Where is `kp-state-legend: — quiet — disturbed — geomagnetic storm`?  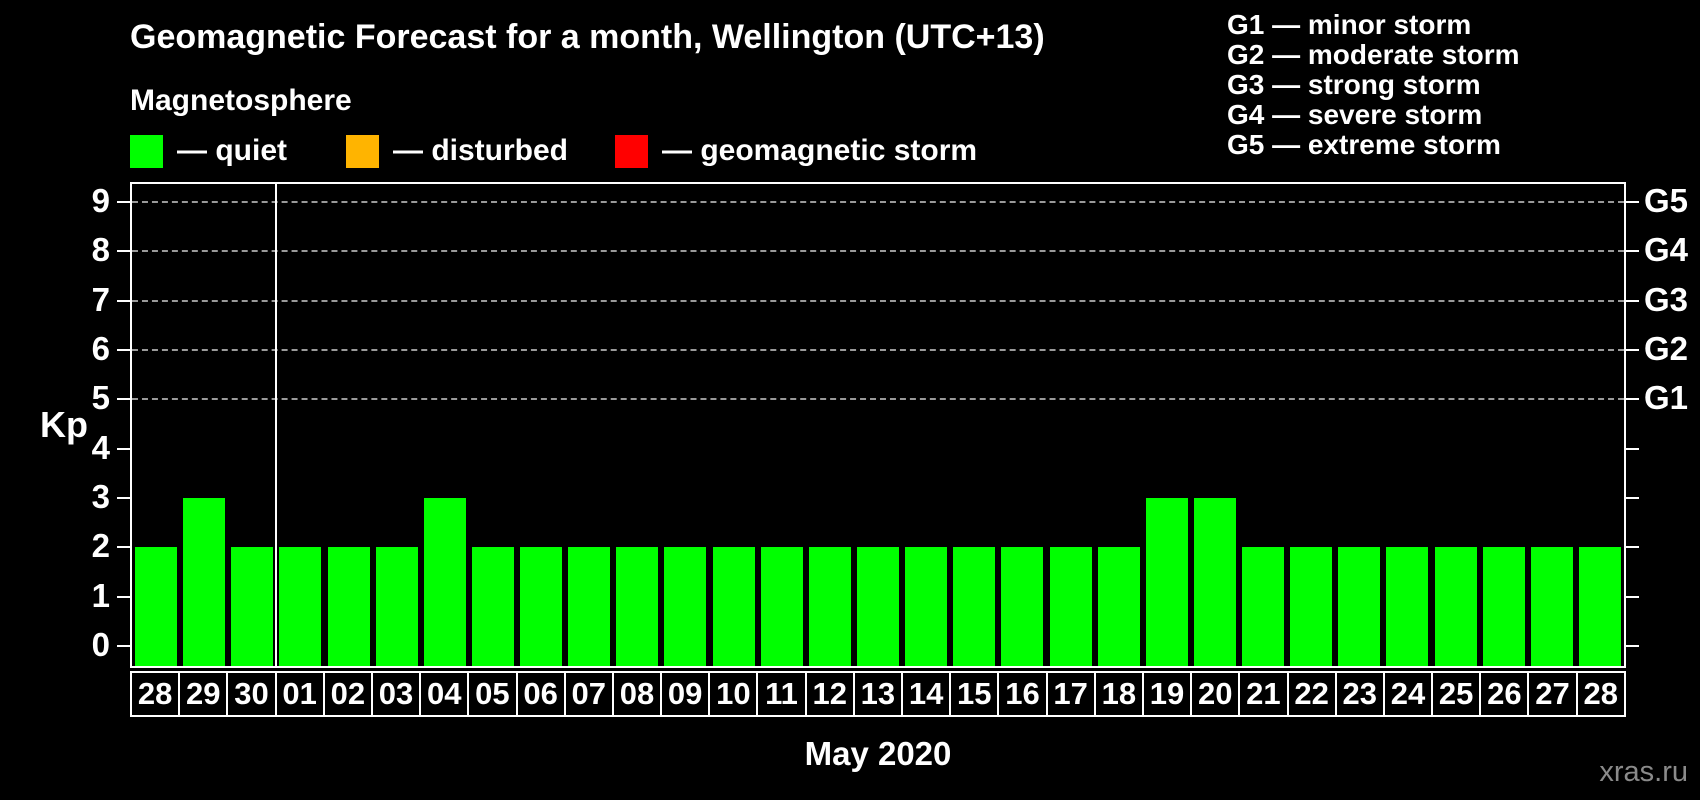
kp-state-legend: — quiet — disturbed — geomagnetic storm is located at coordinates (850, 151).